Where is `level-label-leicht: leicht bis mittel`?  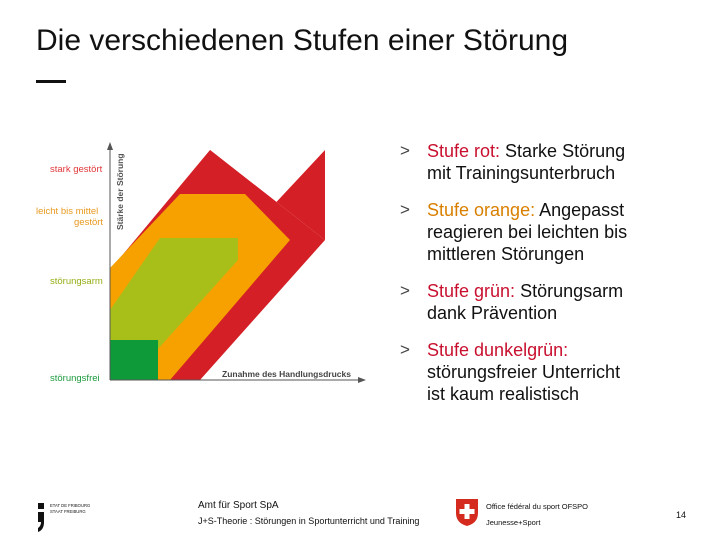
level-label-leicht: leicht bis mittel is located at coordinates (67, 211).